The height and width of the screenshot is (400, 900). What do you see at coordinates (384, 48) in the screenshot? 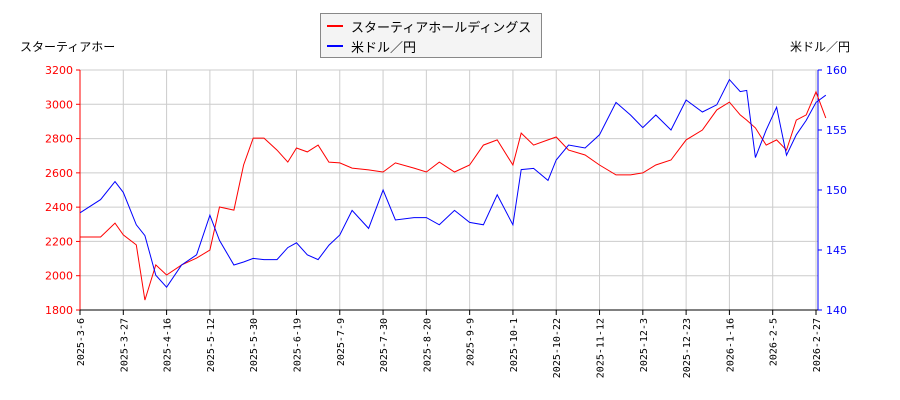
I see `legend-label: 米ドル／円` at bounding box center [384, 48].